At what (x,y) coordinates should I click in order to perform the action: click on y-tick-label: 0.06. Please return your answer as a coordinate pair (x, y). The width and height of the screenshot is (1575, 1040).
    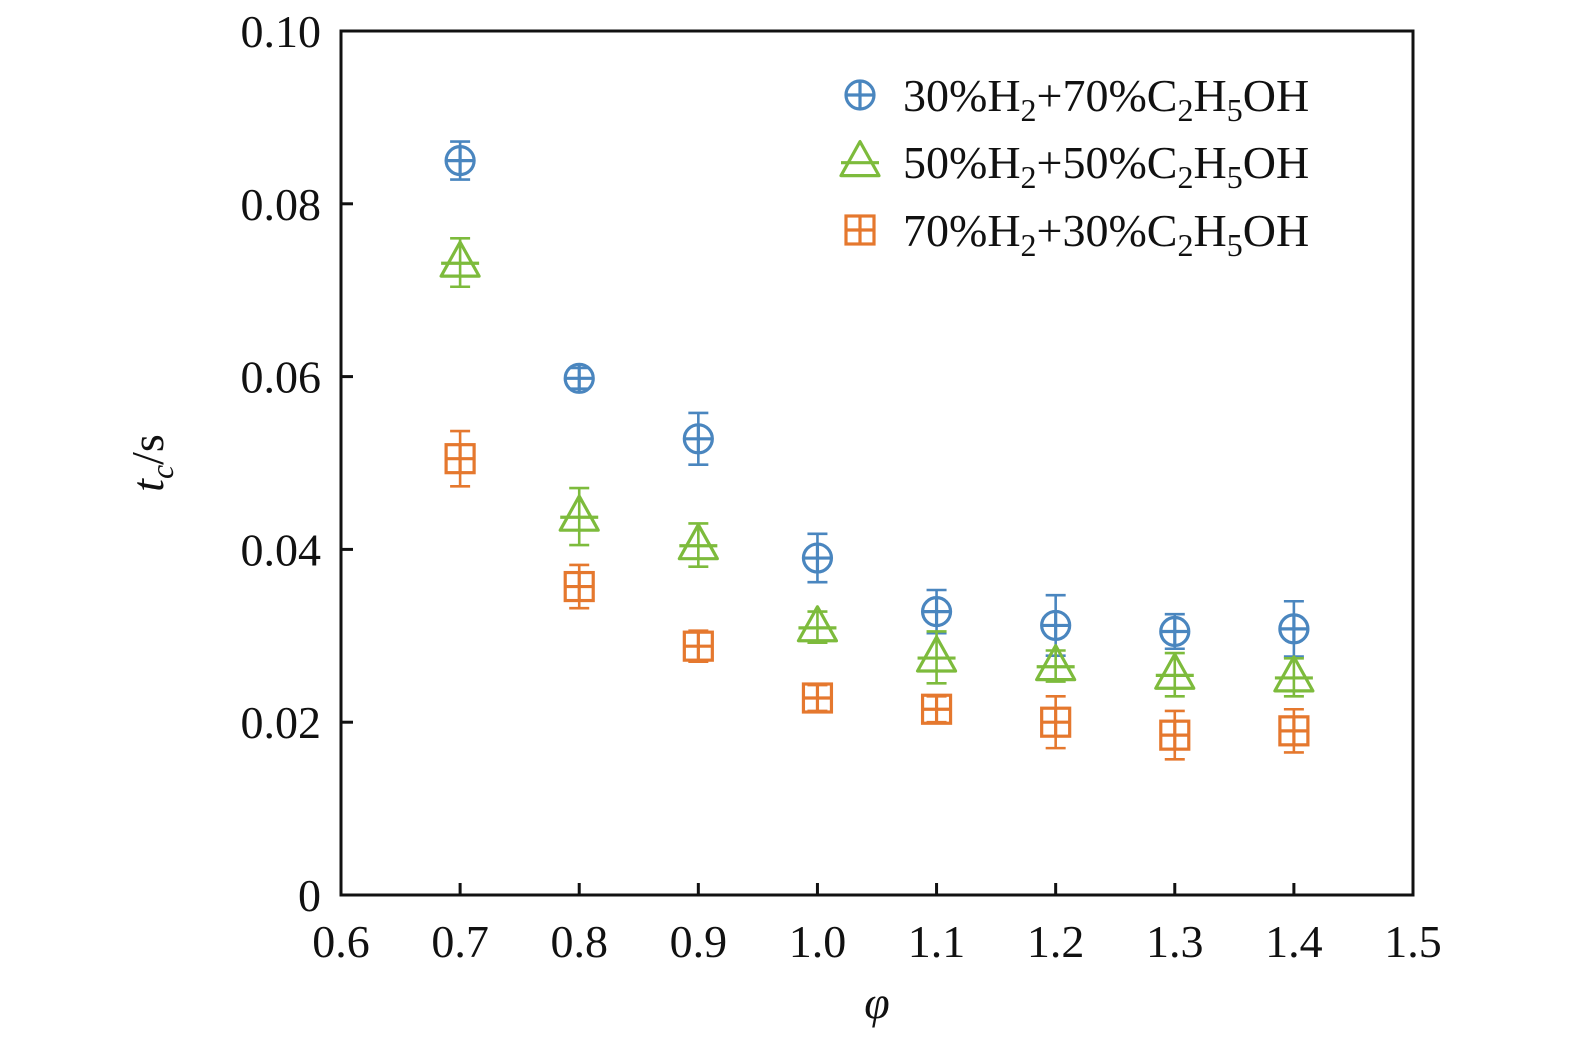
    Looking at the image, I should click on (281, 377).